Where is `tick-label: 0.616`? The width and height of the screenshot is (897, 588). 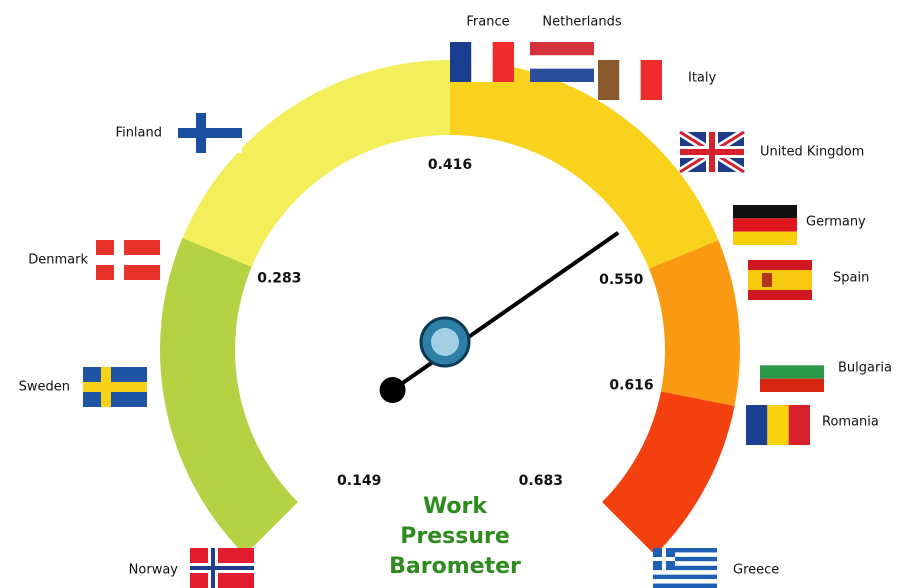 tick-label: 0.616 is located at coordinates (631, 386).